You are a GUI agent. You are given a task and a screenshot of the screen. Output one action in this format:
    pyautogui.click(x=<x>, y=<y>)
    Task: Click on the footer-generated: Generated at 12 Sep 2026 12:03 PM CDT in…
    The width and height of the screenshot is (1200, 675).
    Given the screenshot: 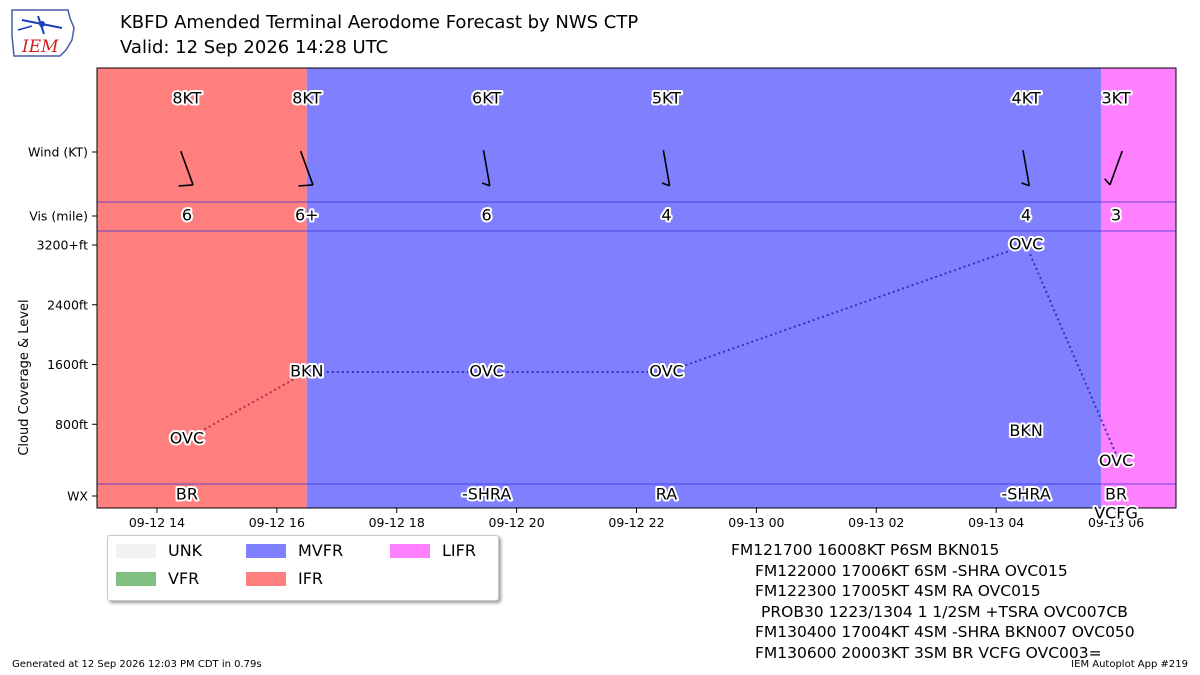 What is the action you would take?
    pyautogui.click(x=137, y=664)
    